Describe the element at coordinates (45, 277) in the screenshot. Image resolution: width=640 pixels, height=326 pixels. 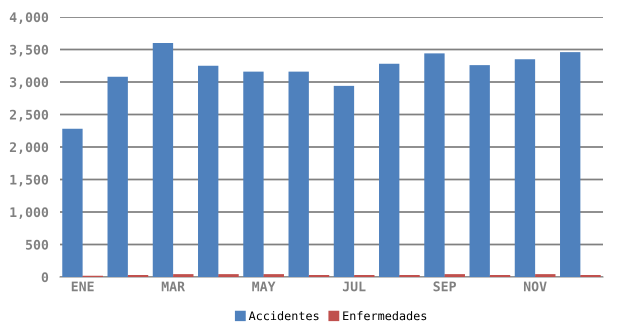
I see `y-tick-label: 0` at that location.